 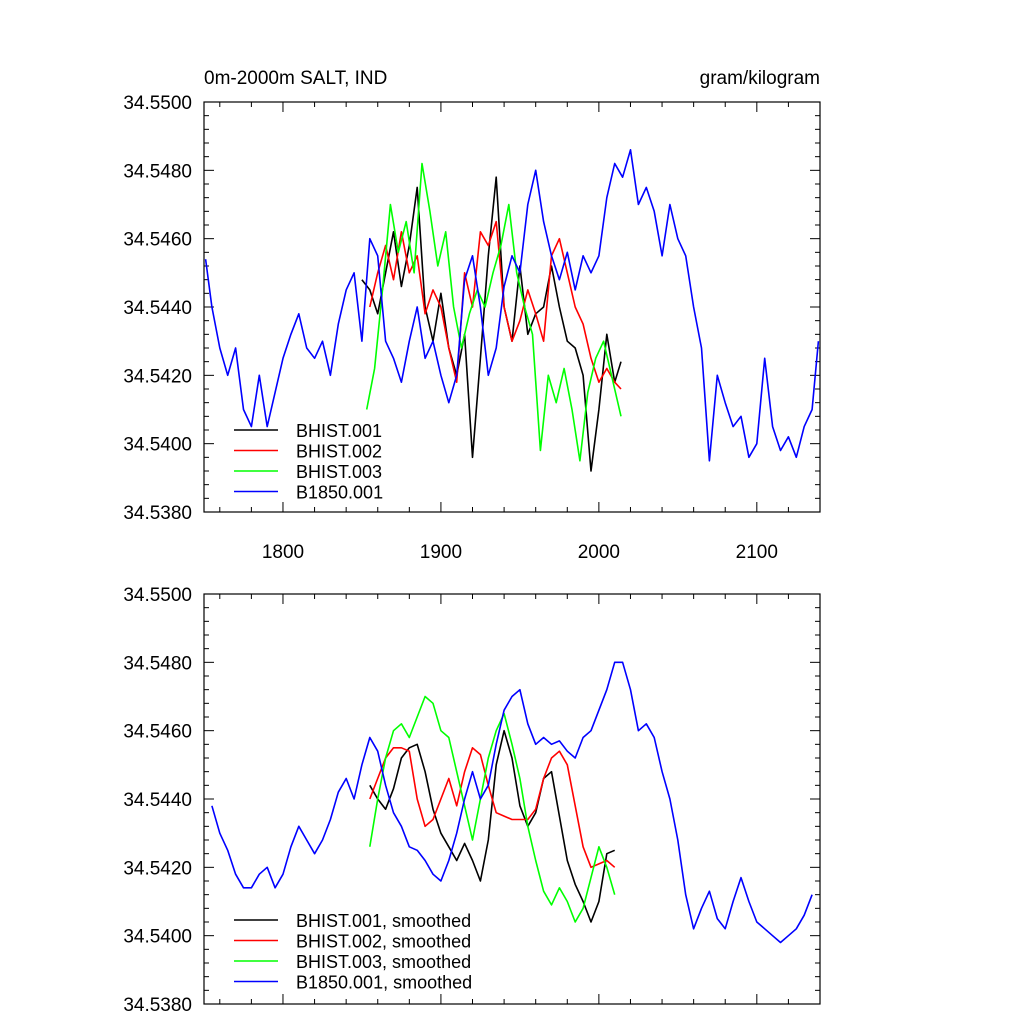 I want to click on x-tick-label: 1900, so click(x=441, y=552).